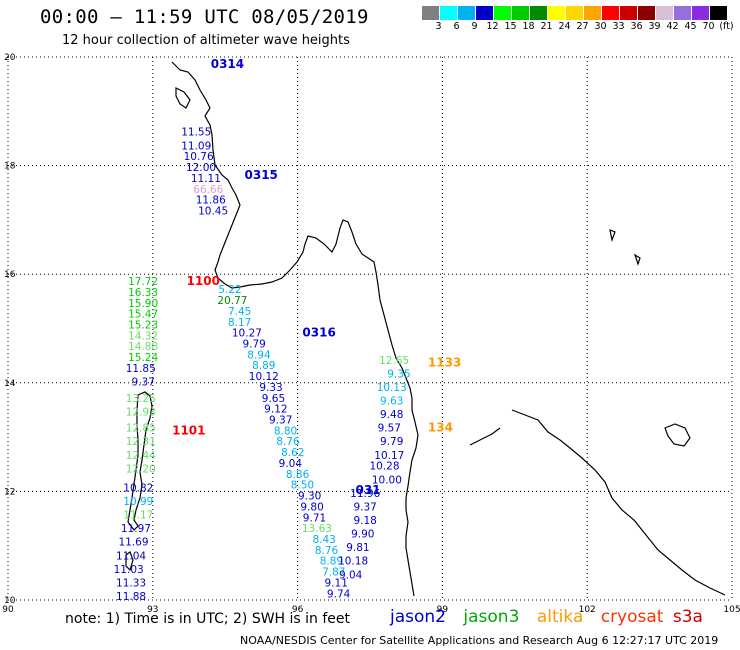  I want to click on lon-tick-label: 102, so click(587, 610).